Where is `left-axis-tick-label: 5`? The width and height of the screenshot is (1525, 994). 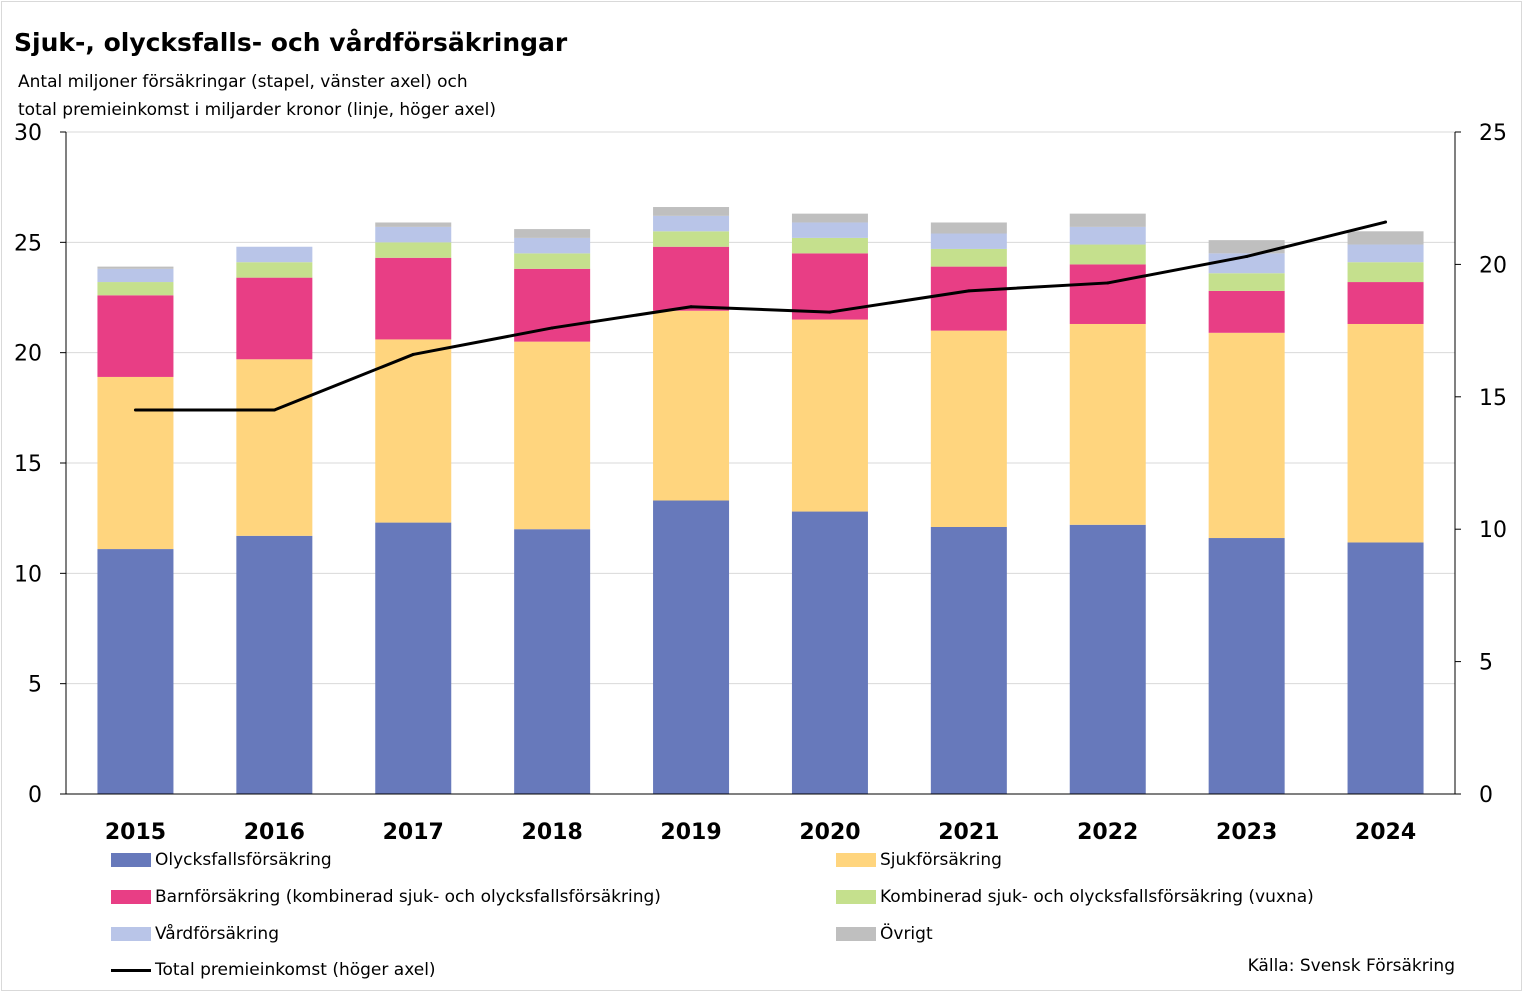
left-axis-tick-label: 5 is located at coordinates (35, 685).